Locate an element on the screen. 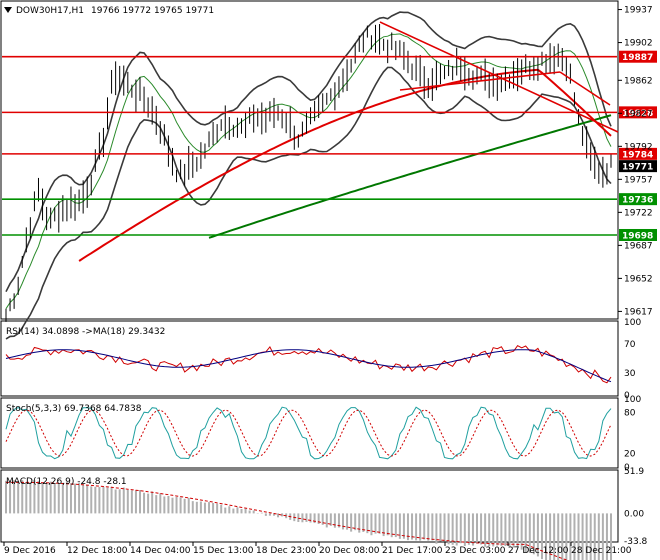  time-axis-label: 18 Dec 23:00 is located at coordinates (286, 551).